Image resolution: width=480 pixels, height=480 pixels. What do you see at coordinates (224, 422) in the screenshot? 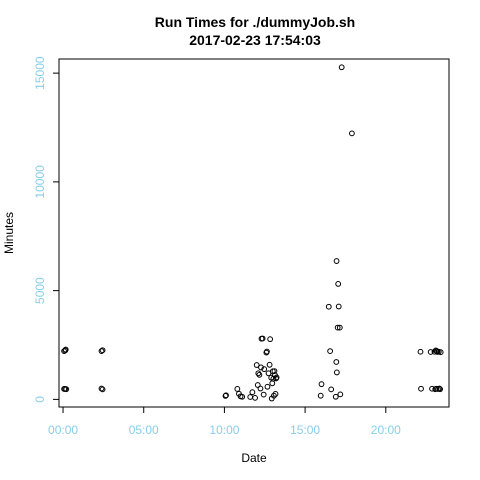
I see `x-axis: 00:00 05:00 10:00 15:00 20:00` at bounding box center [224, 422].